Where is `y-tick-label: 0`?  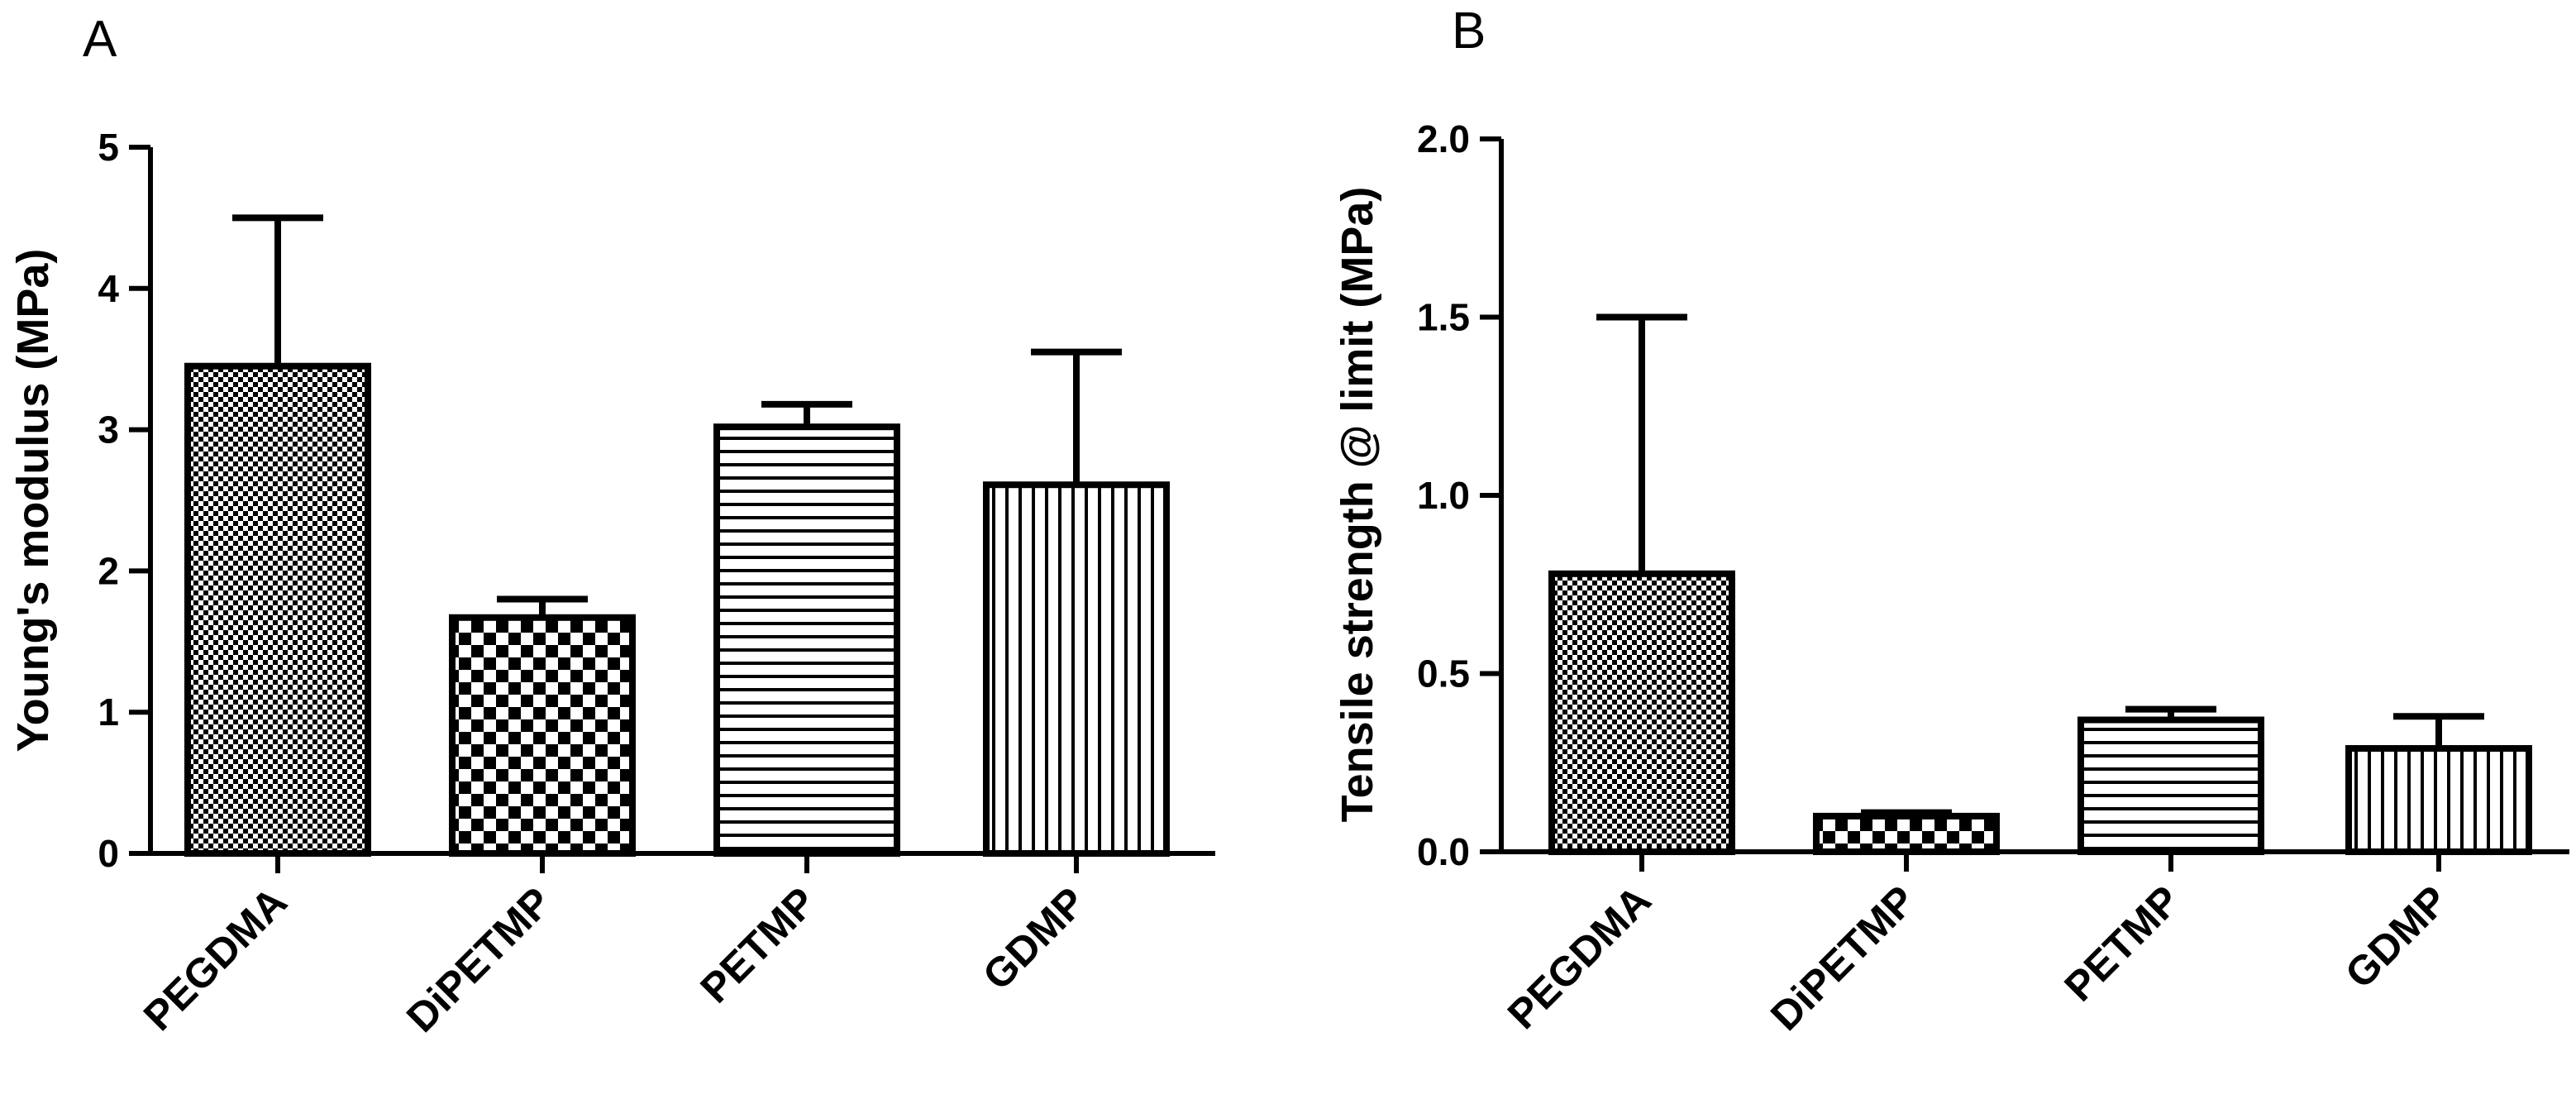
y-tick-label: 0 is located at coordinates (109, 853).